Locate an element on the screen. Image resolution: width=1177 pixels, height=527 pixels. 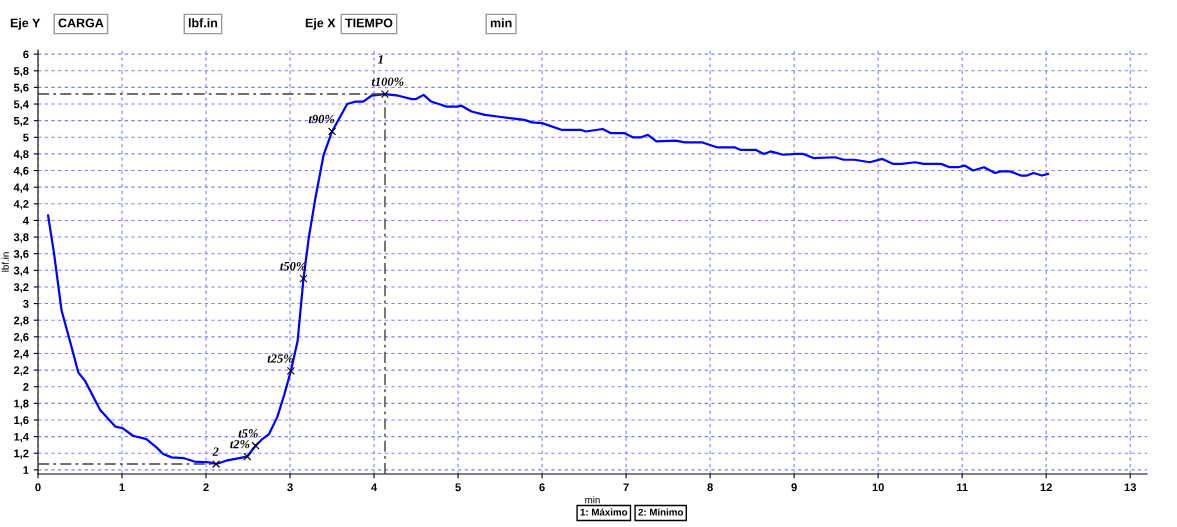
x-tick-label: 1 is located at coordinates (122, 487).